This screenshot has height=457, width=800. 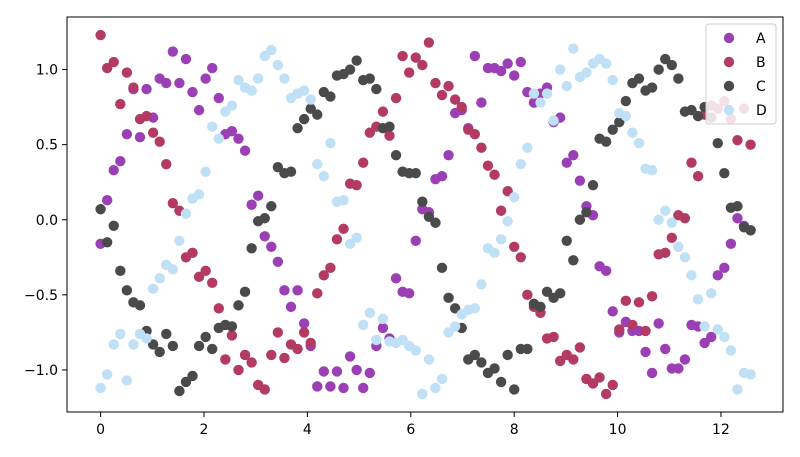 What do you see at coordinates (47, 71) in the screenshot?
I see `y-tick-label: 1.0` at bounding box center [47, 71].